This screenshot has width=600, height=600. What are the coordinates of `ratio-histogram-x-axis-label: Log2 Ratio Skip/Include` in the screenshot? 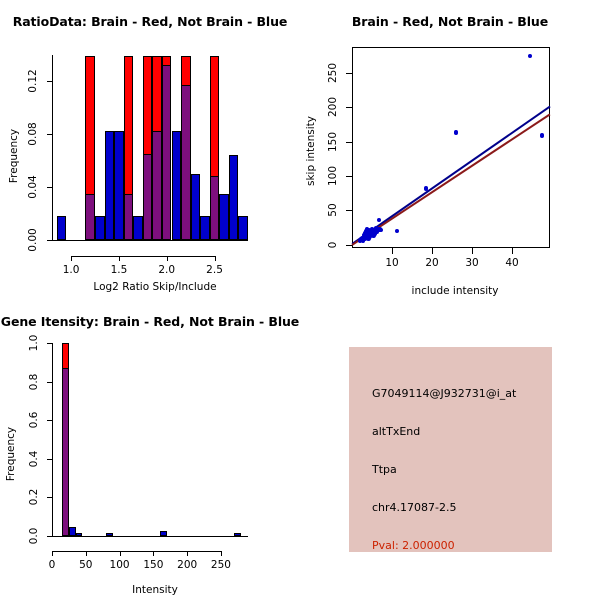 It's located at (155, 287).